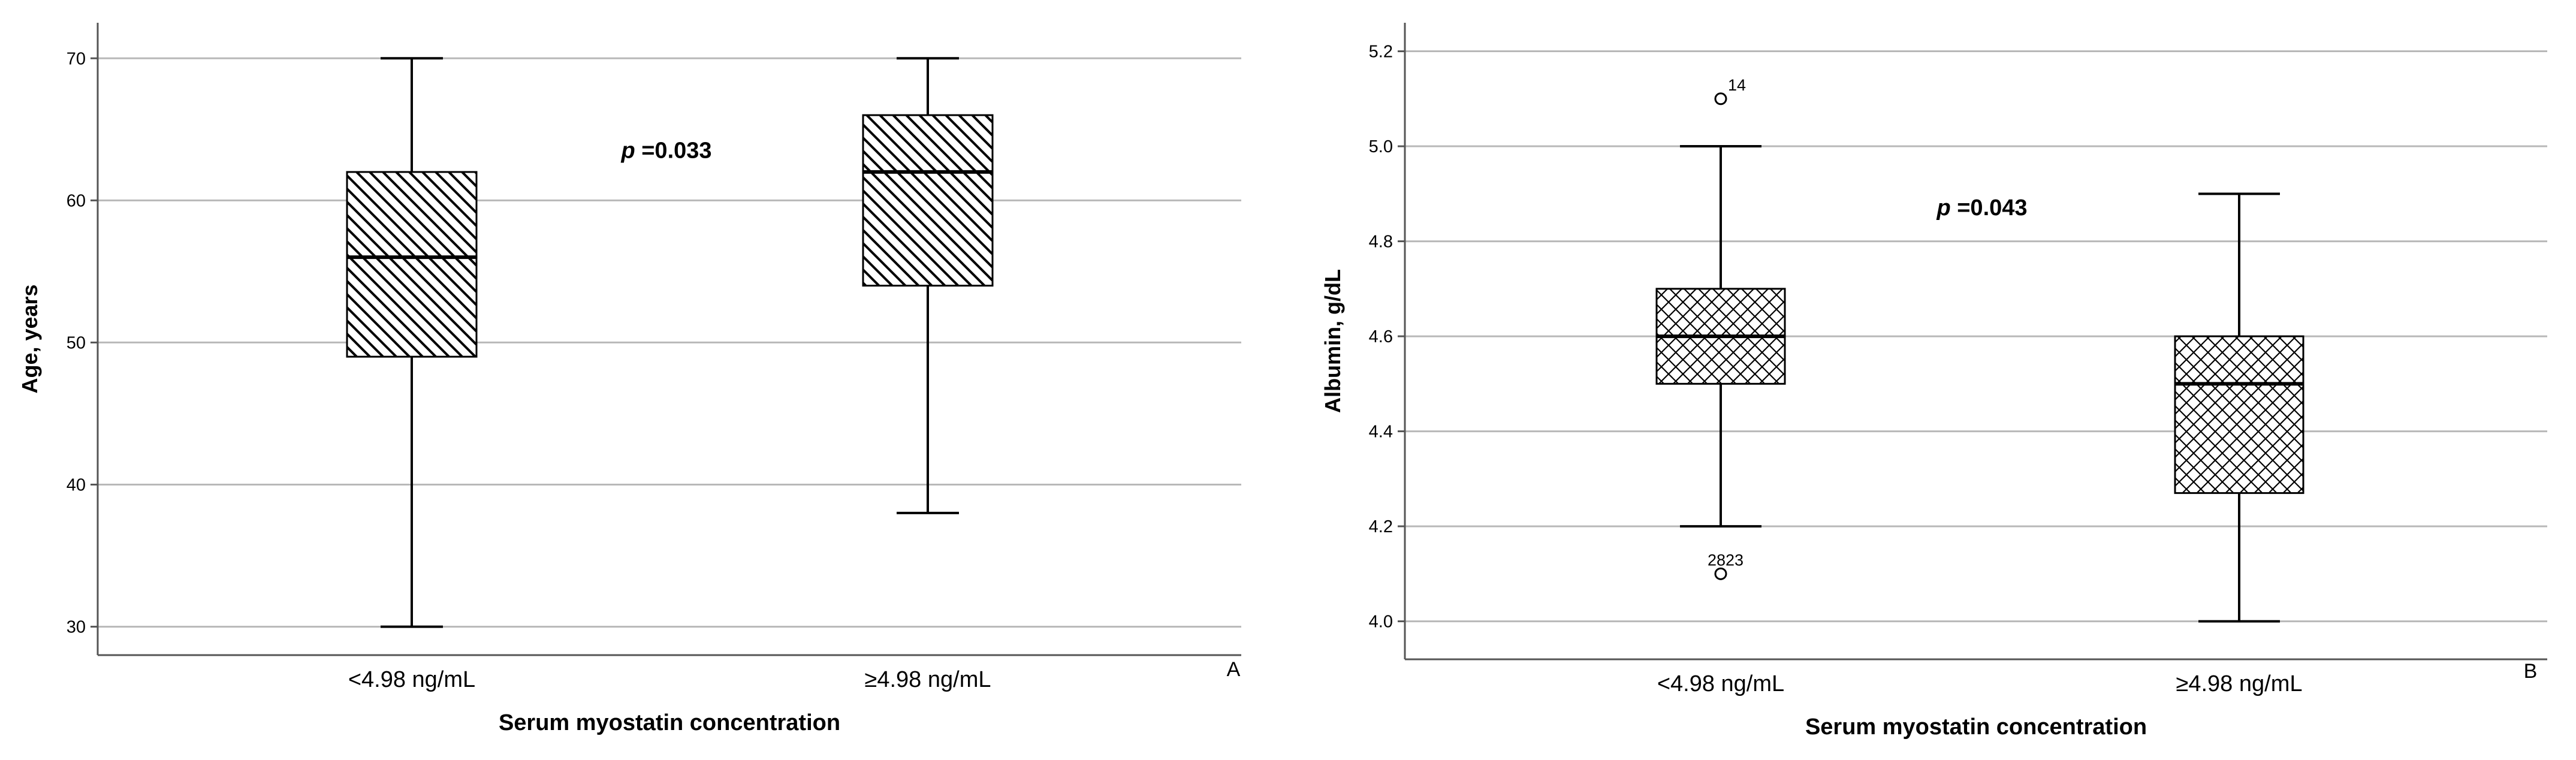  I want to click on outlier-label: 14, so click(1737, 85).